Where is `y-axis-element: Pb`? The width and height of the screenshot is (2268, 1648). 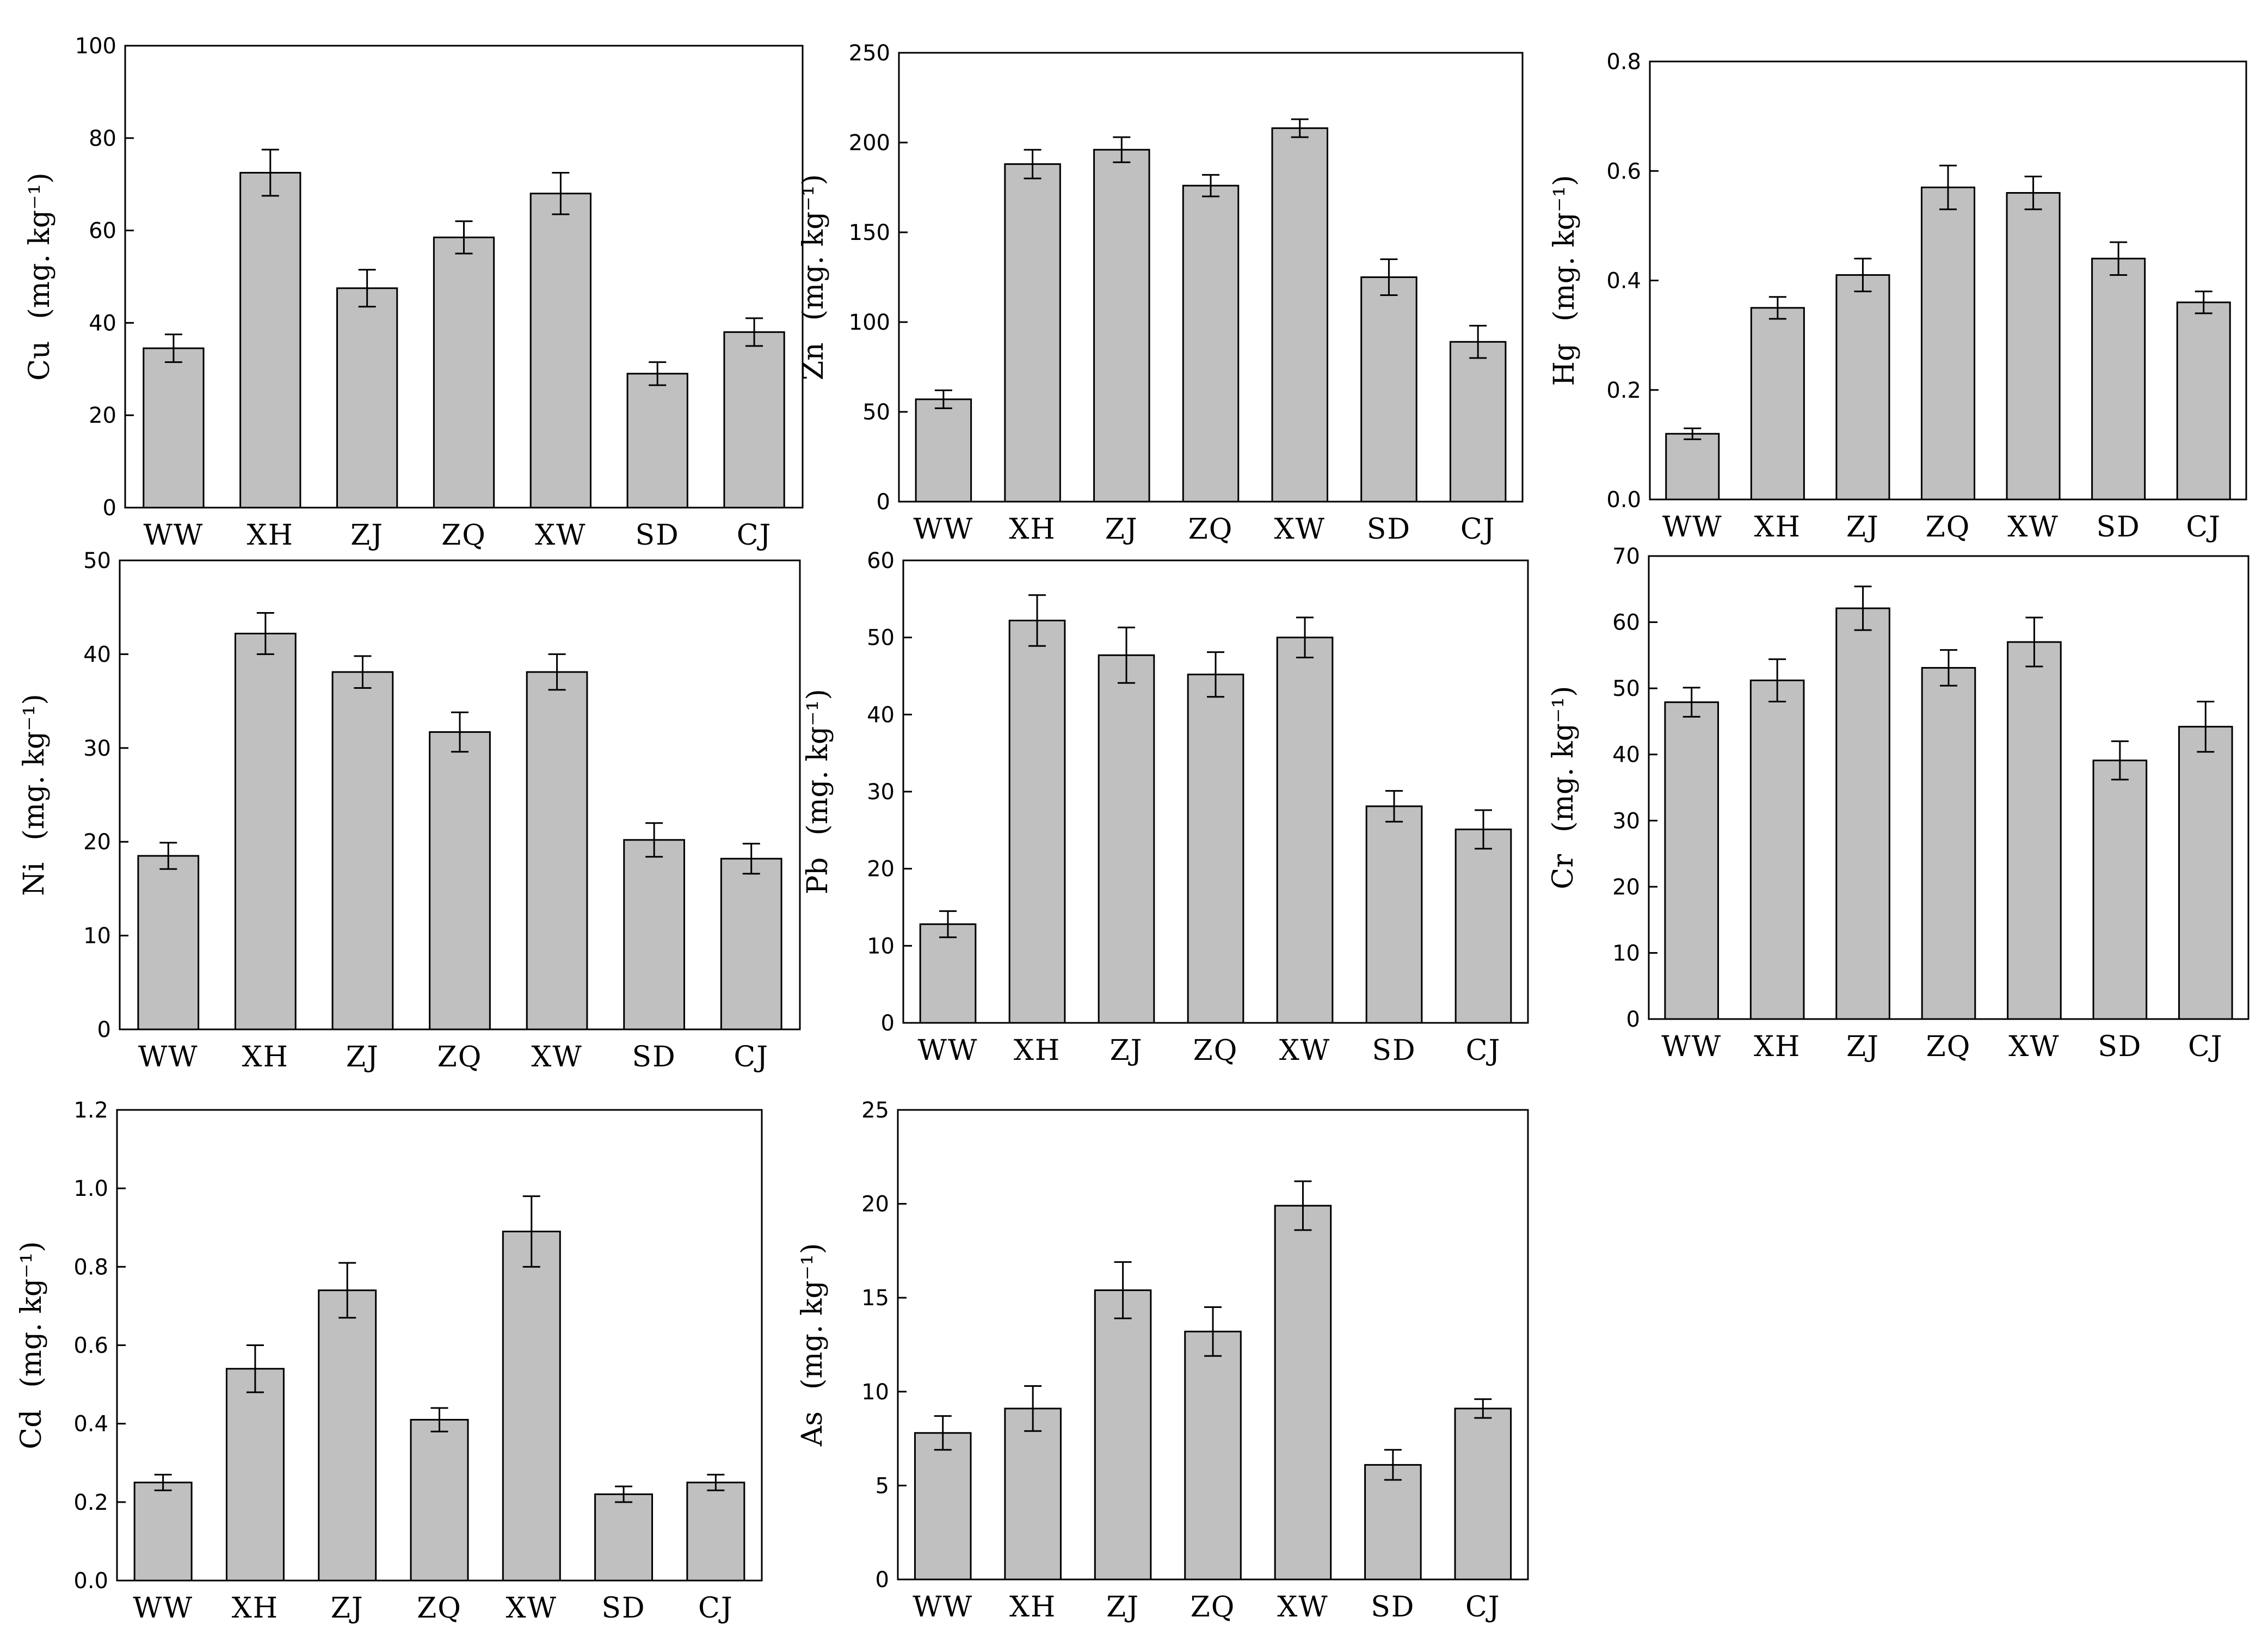 y-axis-element: Pb is located at coordinates (818, 875).